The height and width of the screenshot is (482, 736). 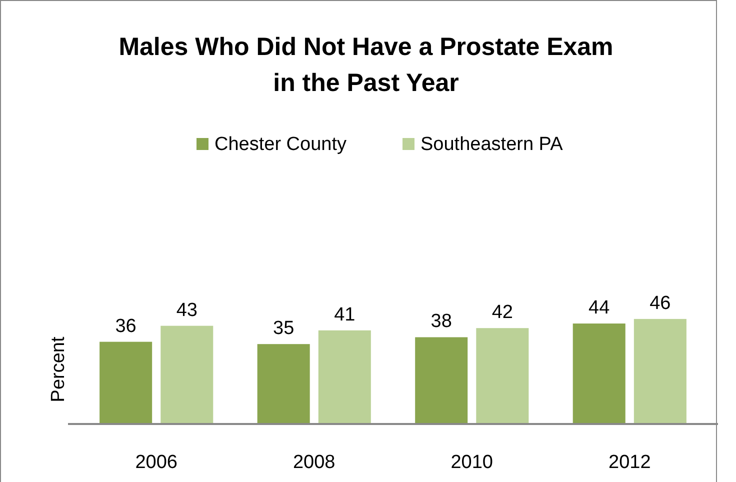 What do you see at coordinates (660, 303) in the screenshot?
I see `data-label: 46` at bounding box center [660, 303].